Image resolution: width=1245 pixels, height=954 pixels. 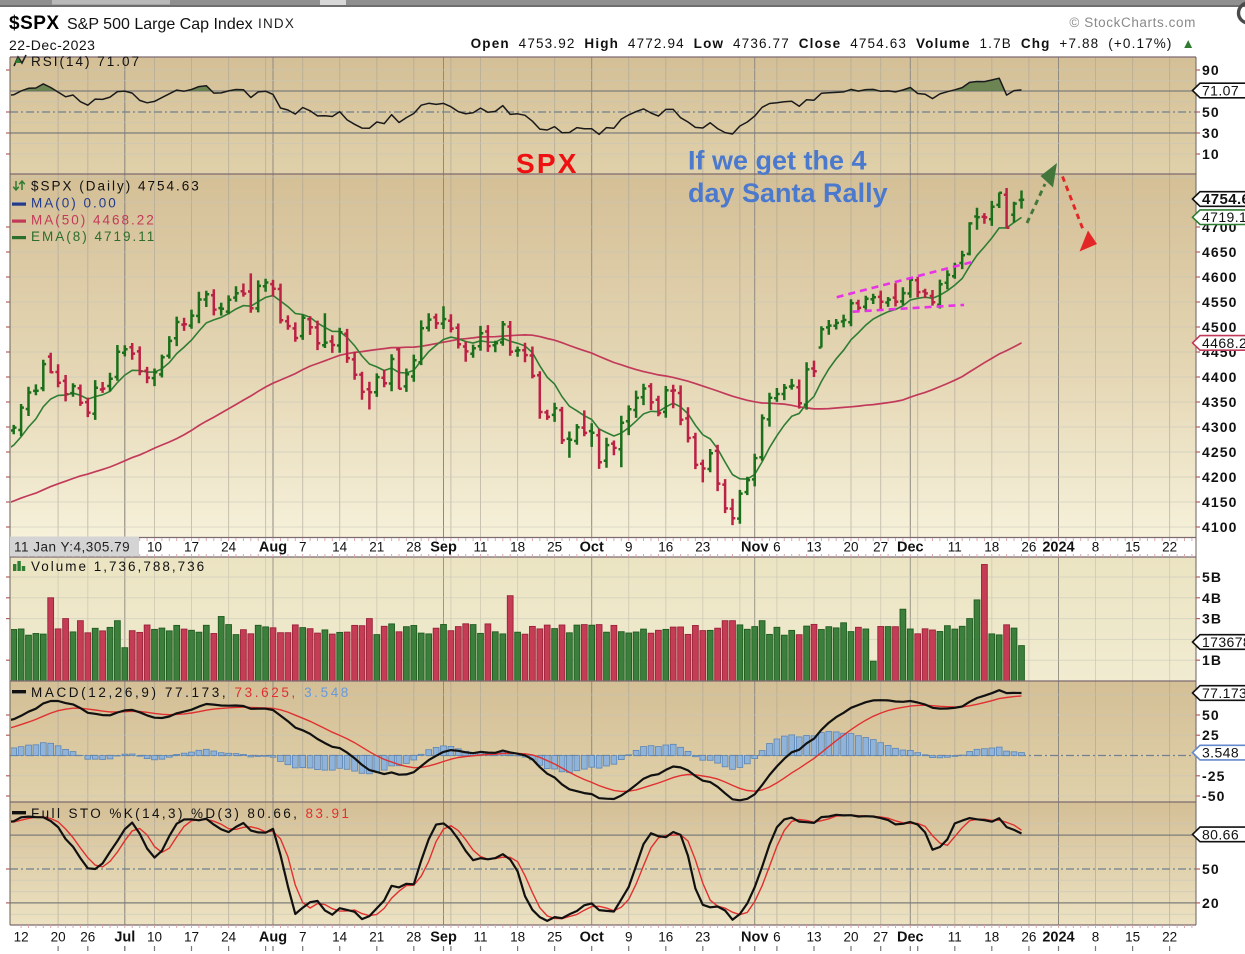 I want to click on svg-text: Volume 1,736,788,736, so click(x=118, y=566).